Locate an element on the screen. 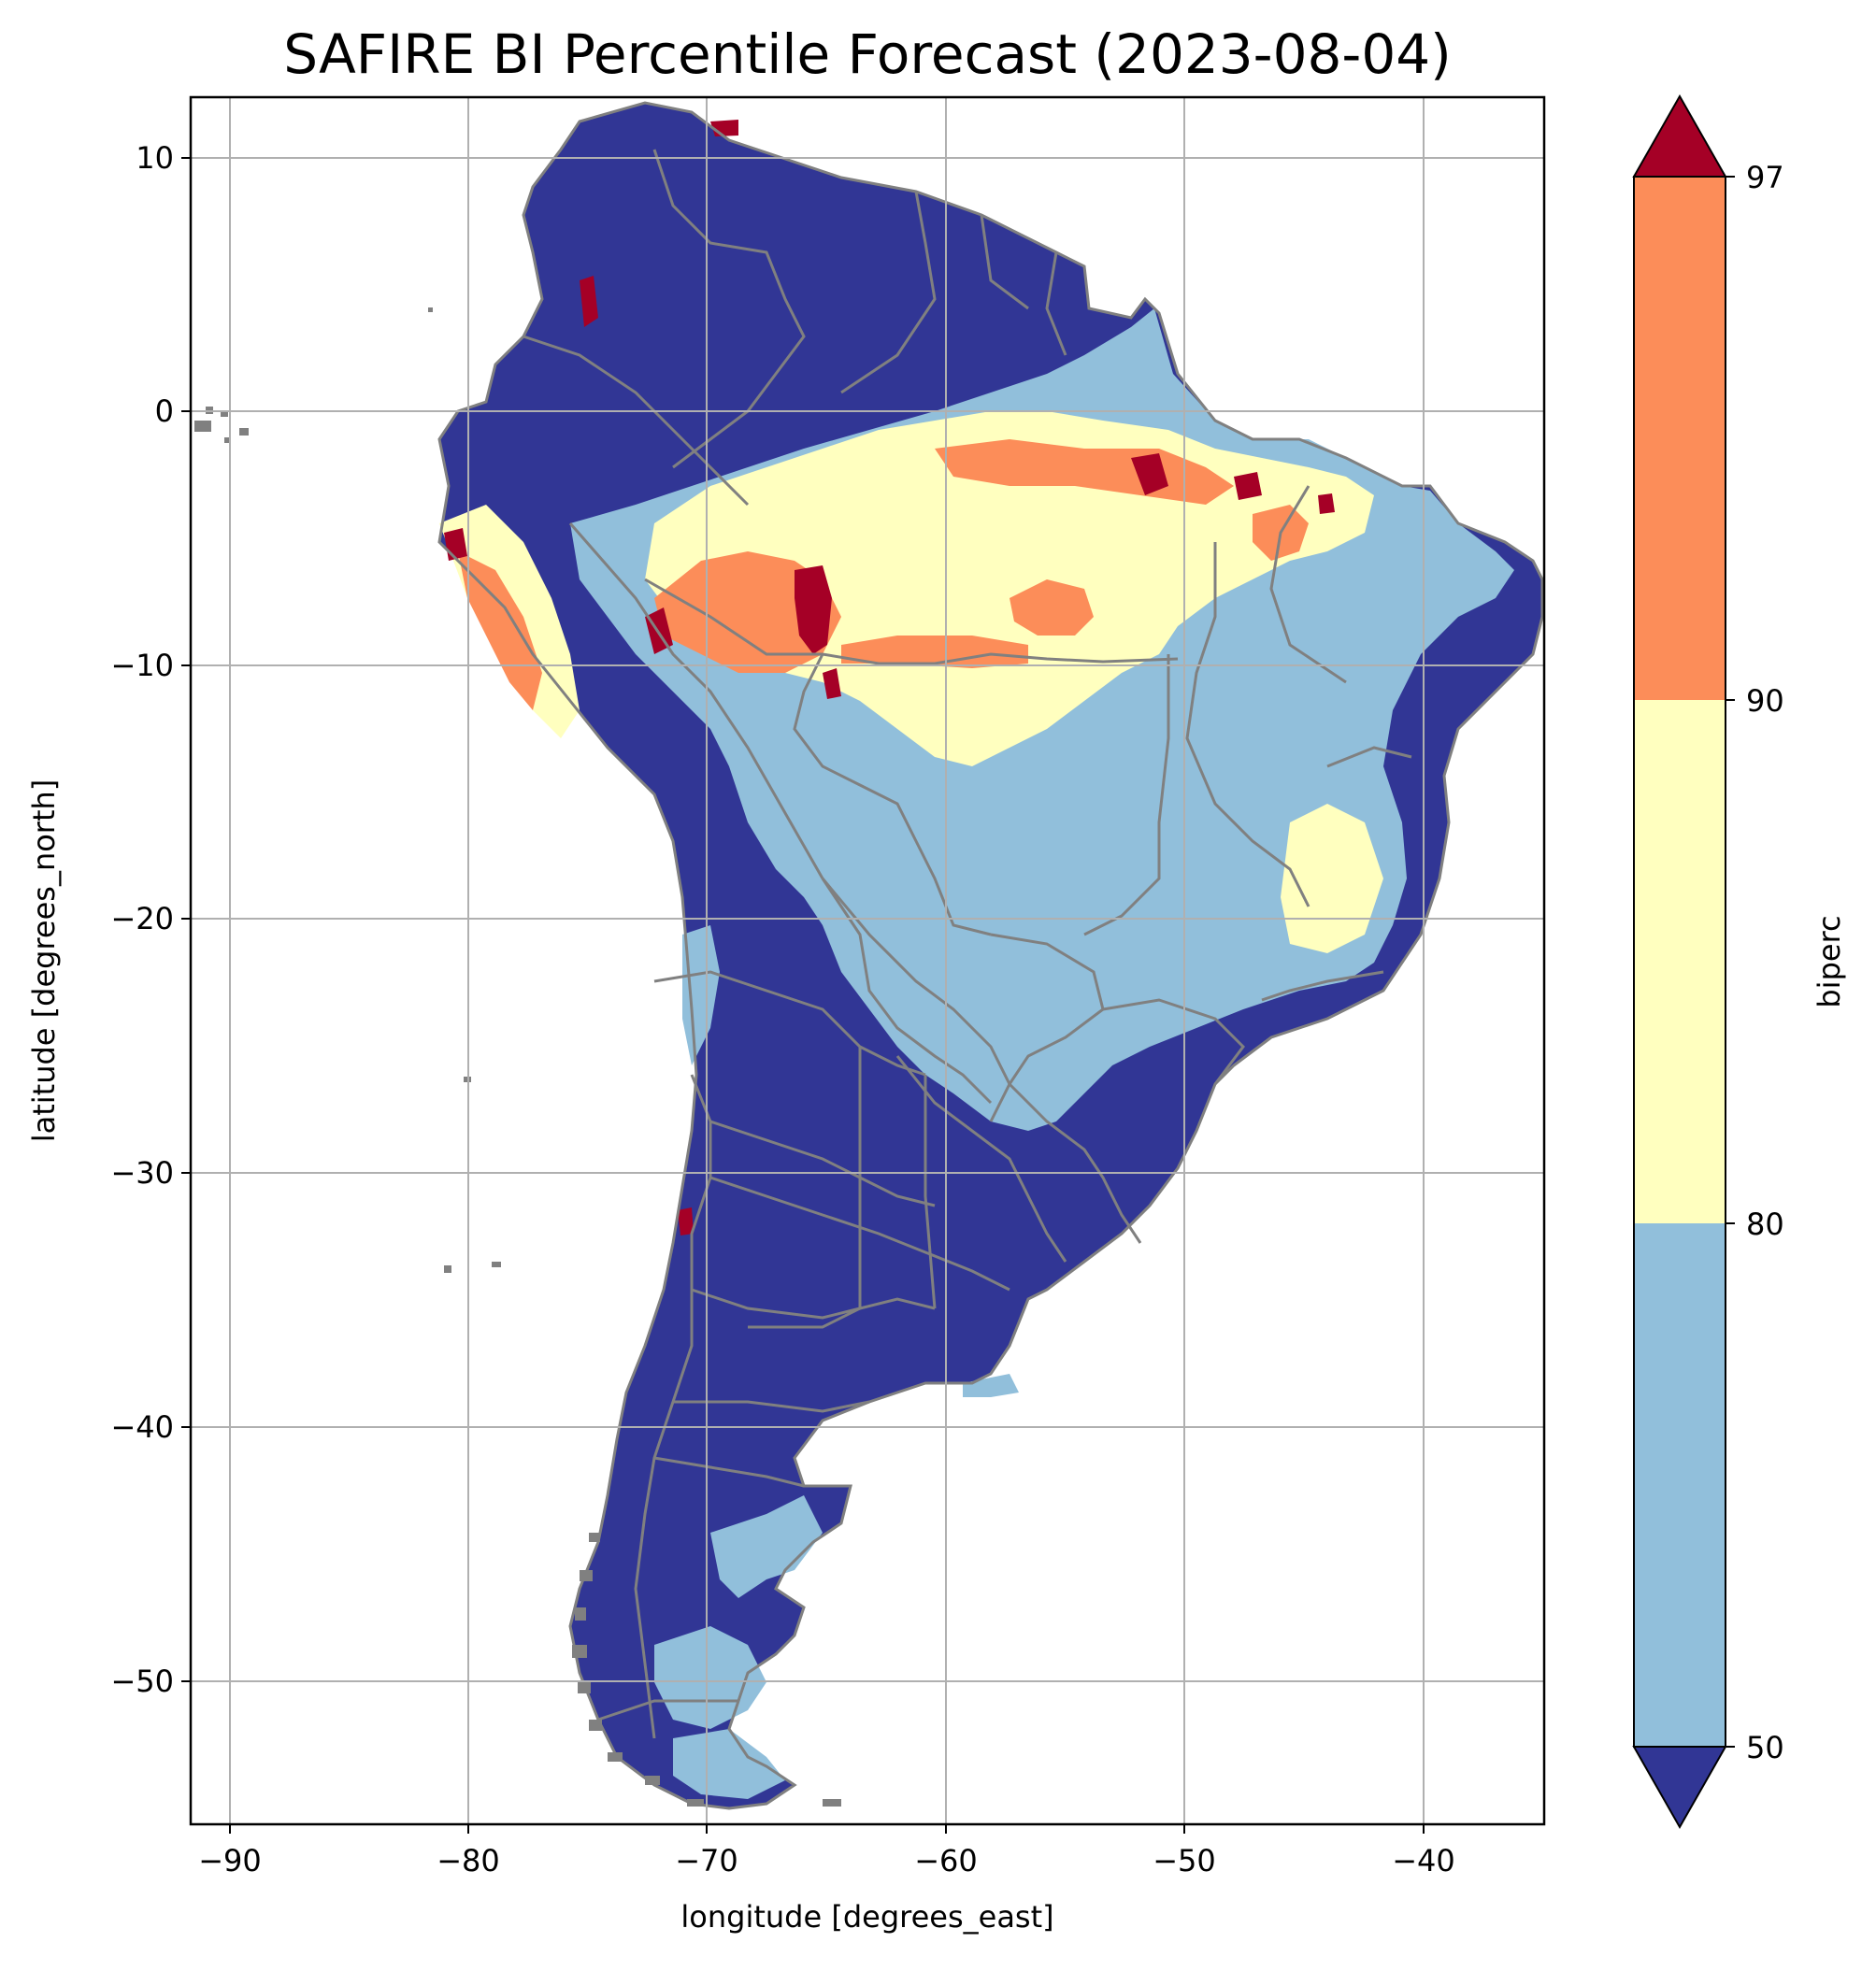  y-tick-label: −50 is located at coordinates (142, 1682).